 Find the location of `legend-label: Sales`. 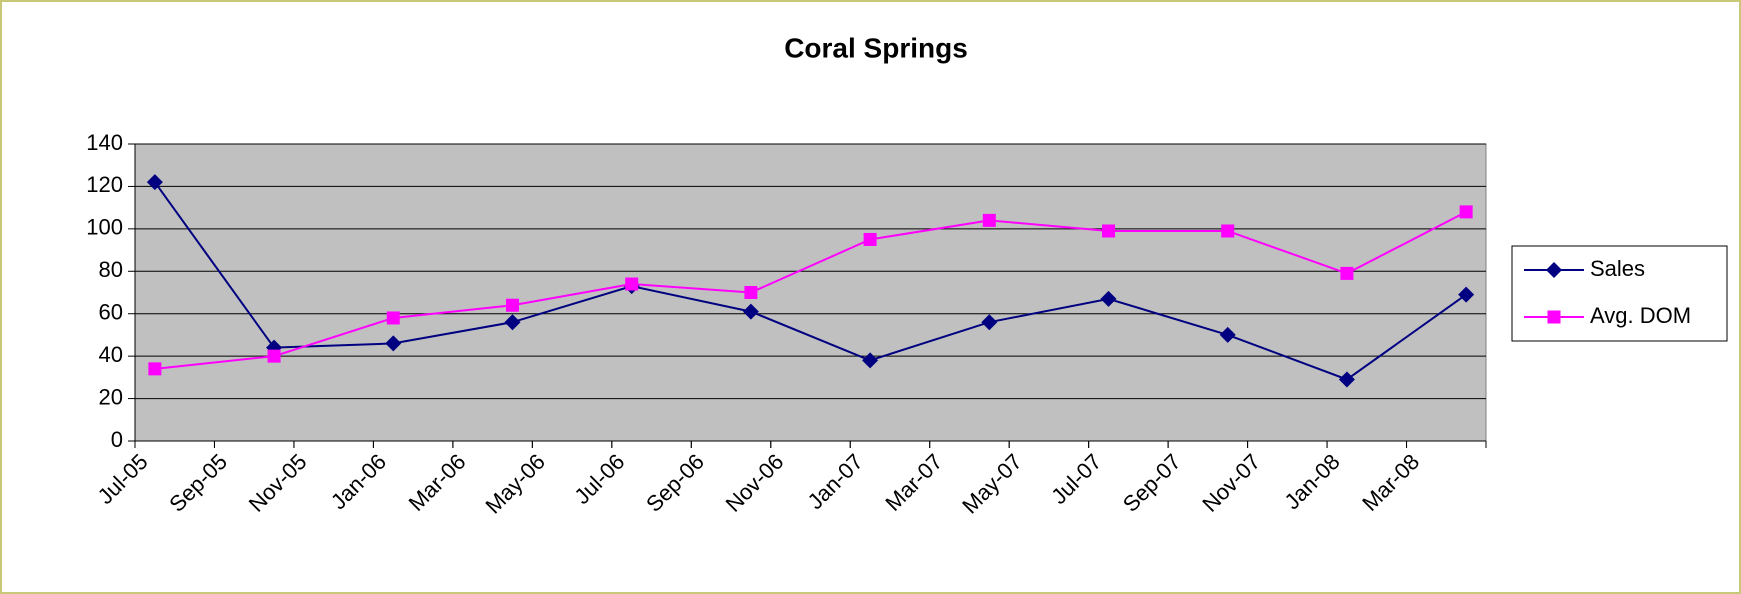

legend-label: Sales is located at coordinates (1617, 268).